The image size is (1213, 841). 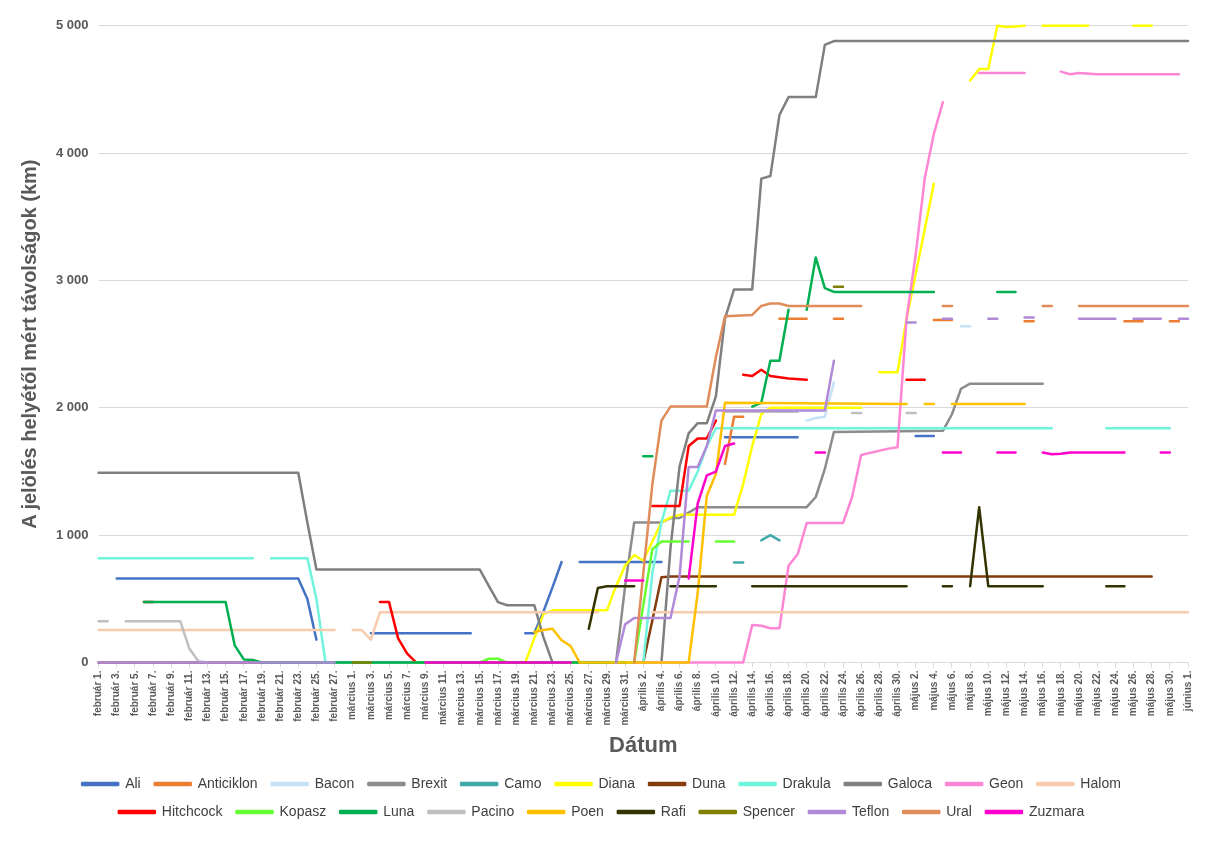 I want to click on x-tick-label: március 19., so click(x=515, y=698).